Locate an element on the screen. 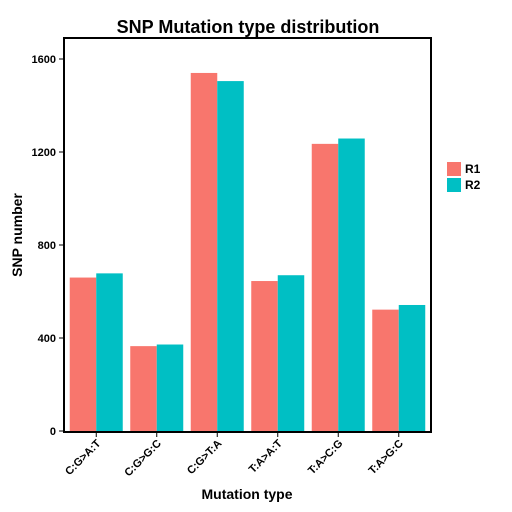 This screenshot has height=512, width=512. x-tick-label: C:G>T:A is located at coordinates (204, 457).